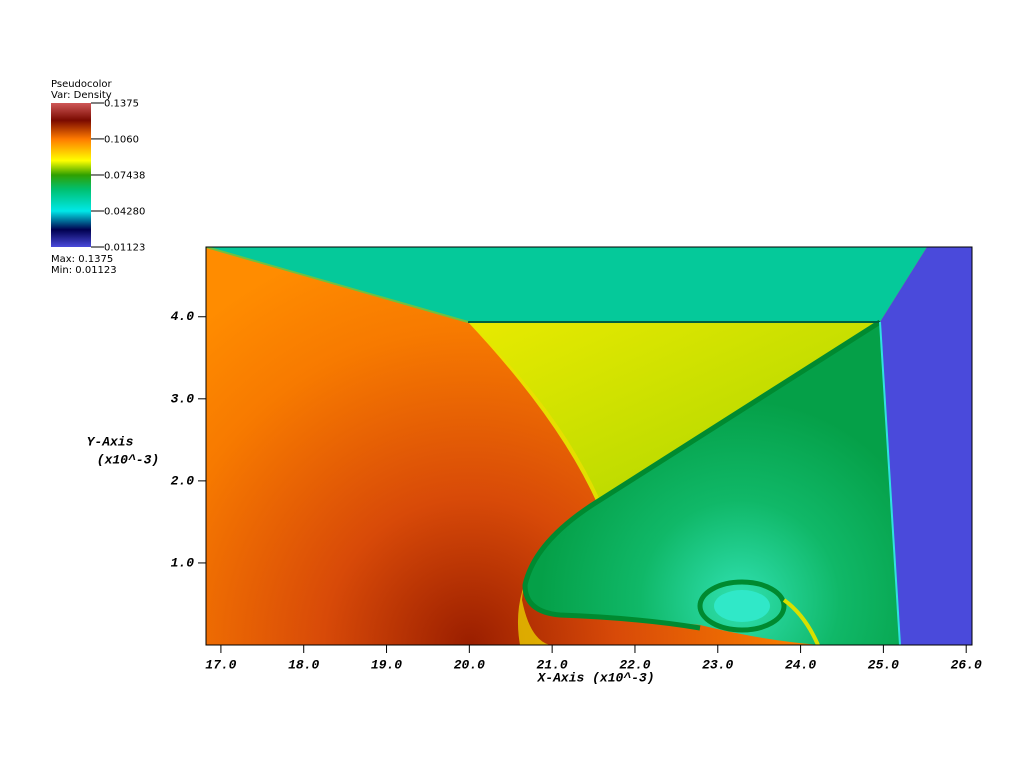  What do you see at coordinates (595, 677) in the screenshot?
I see `x-axis-title: X-Axis (x10^-3)` at bounding box center [595, 677].